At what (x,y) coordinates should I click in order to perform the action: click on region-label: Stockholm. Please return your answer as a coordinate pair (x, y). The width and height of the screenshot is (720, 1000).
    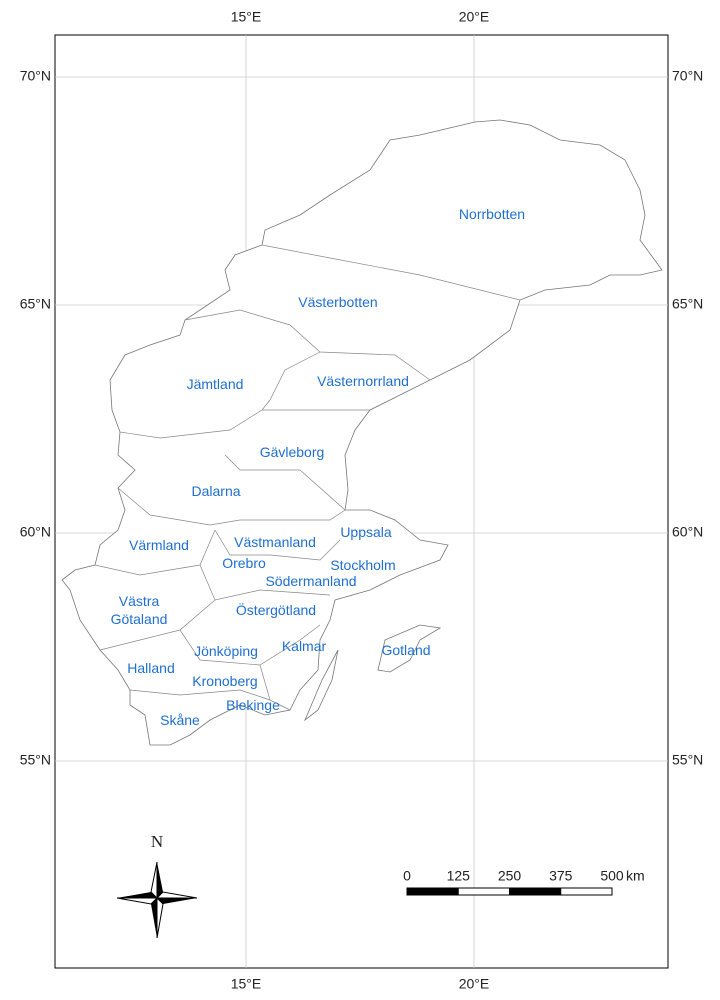
    Looking at the image, I should click on (363, 565).